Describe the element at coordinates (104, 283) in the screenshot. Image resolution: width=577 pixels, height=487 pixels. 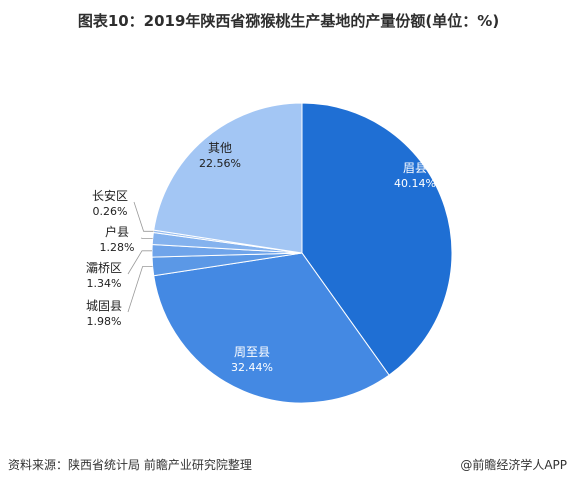
I see `slice-value-4: 1.34%` at that location.